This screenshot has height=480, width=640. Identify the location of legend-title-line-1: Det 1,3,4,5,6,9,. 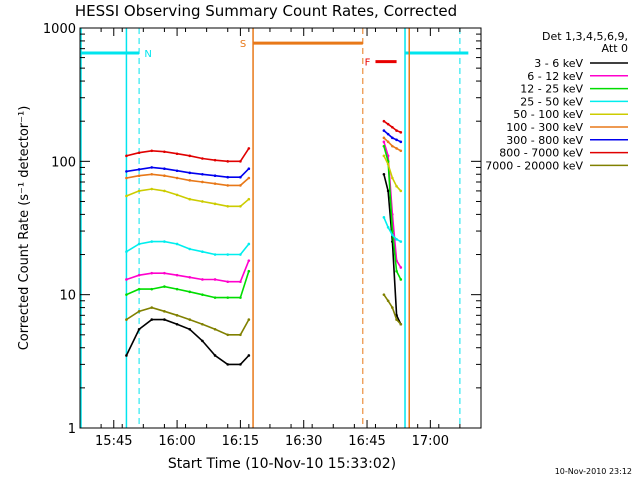
(585, 36).